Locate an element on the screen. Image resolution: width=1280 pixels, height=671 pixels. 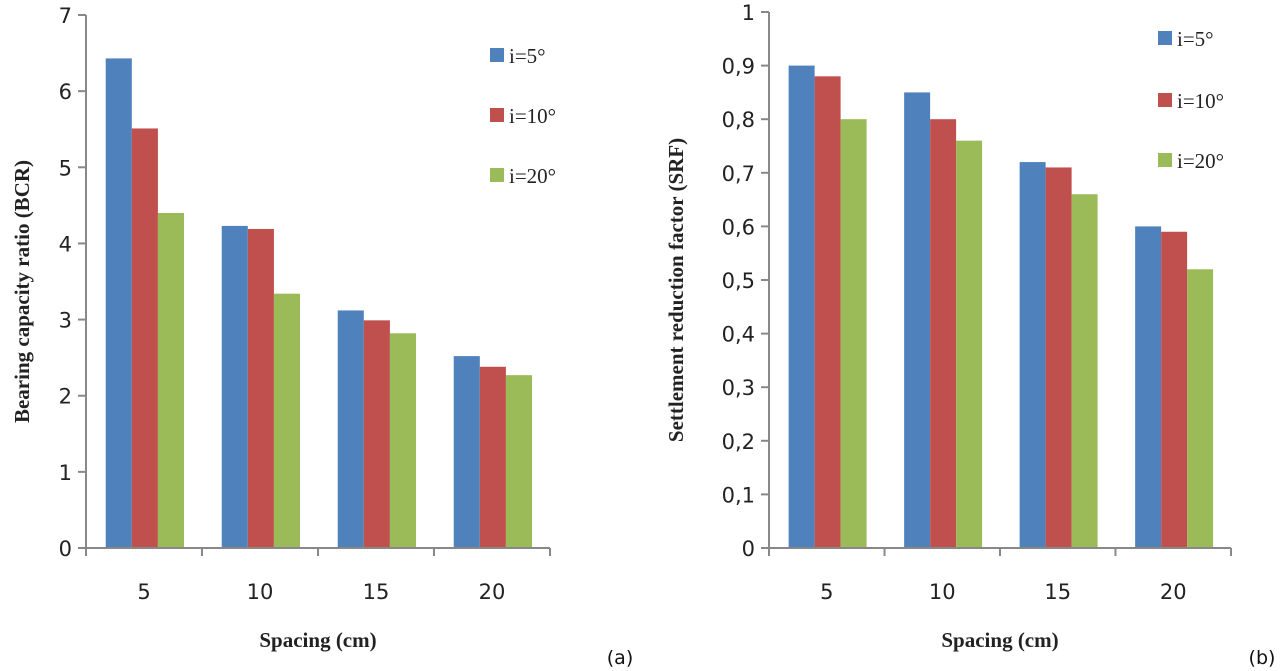
y-tick-label: 0,3 is located at coordinates (738, 388).